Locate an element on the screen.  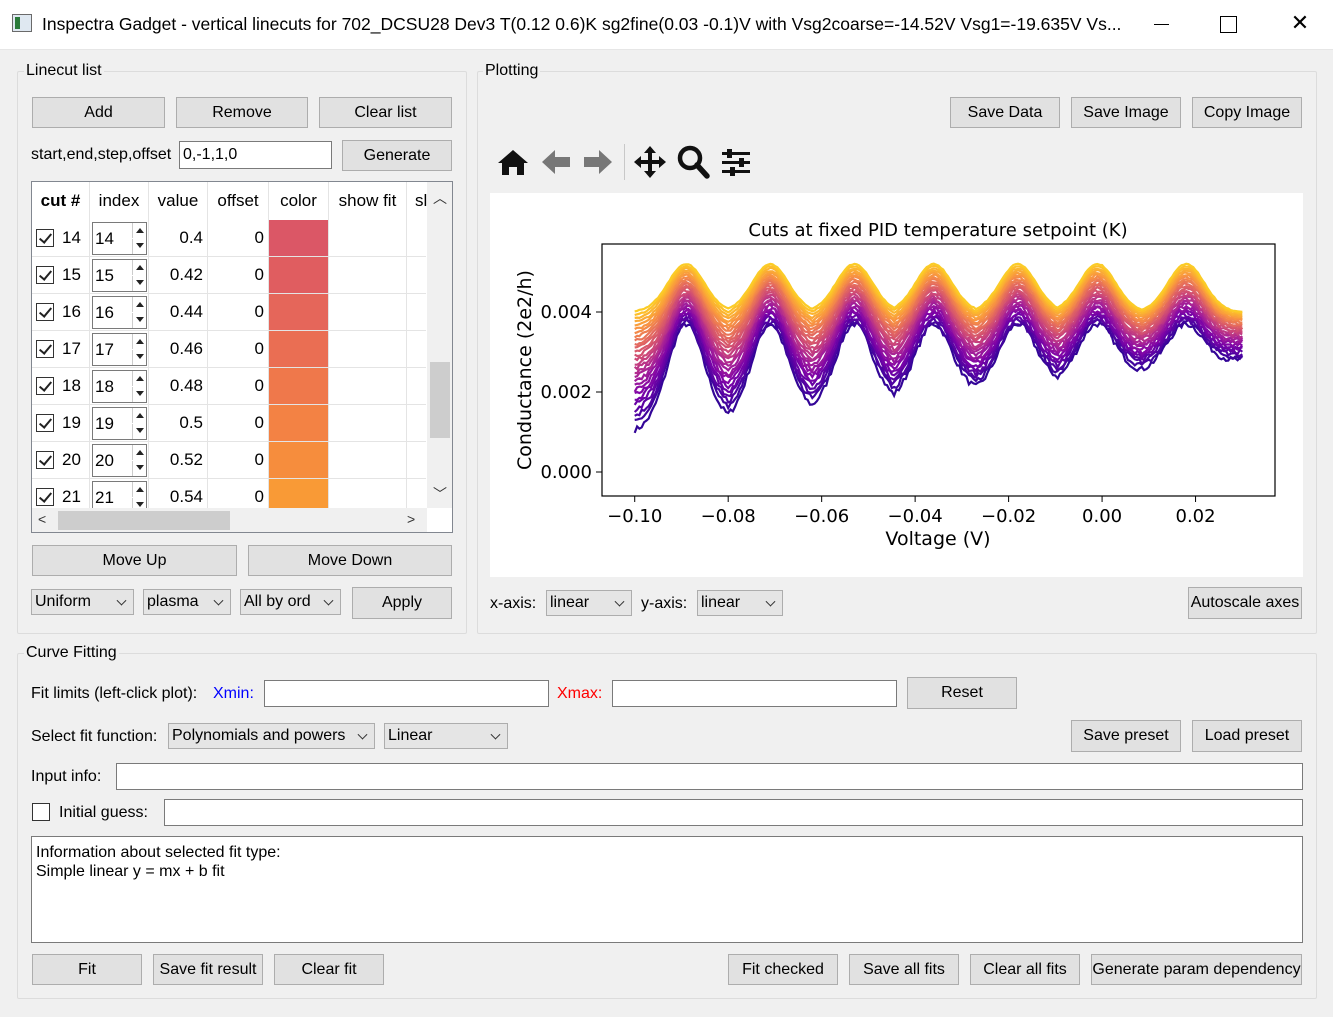
value-cell: 0.52 is located at coordinates (178, 460).